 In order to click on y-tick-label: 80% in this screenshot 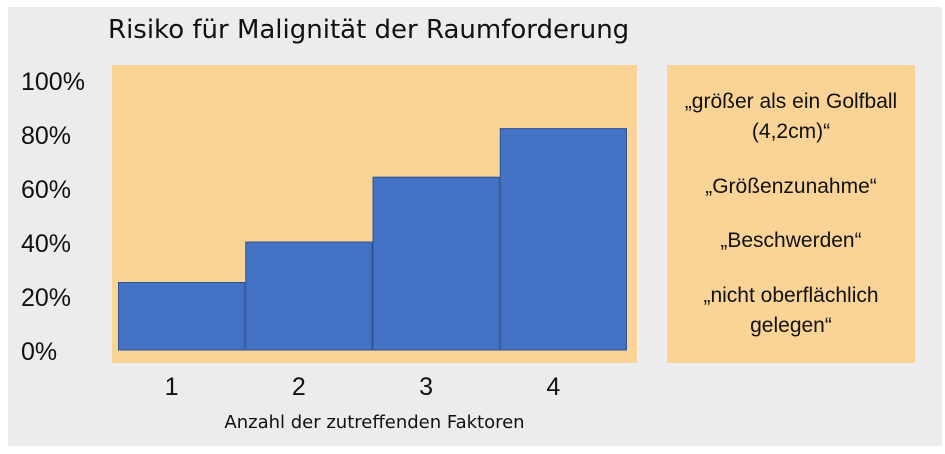, I will do `click(46, 136)`.